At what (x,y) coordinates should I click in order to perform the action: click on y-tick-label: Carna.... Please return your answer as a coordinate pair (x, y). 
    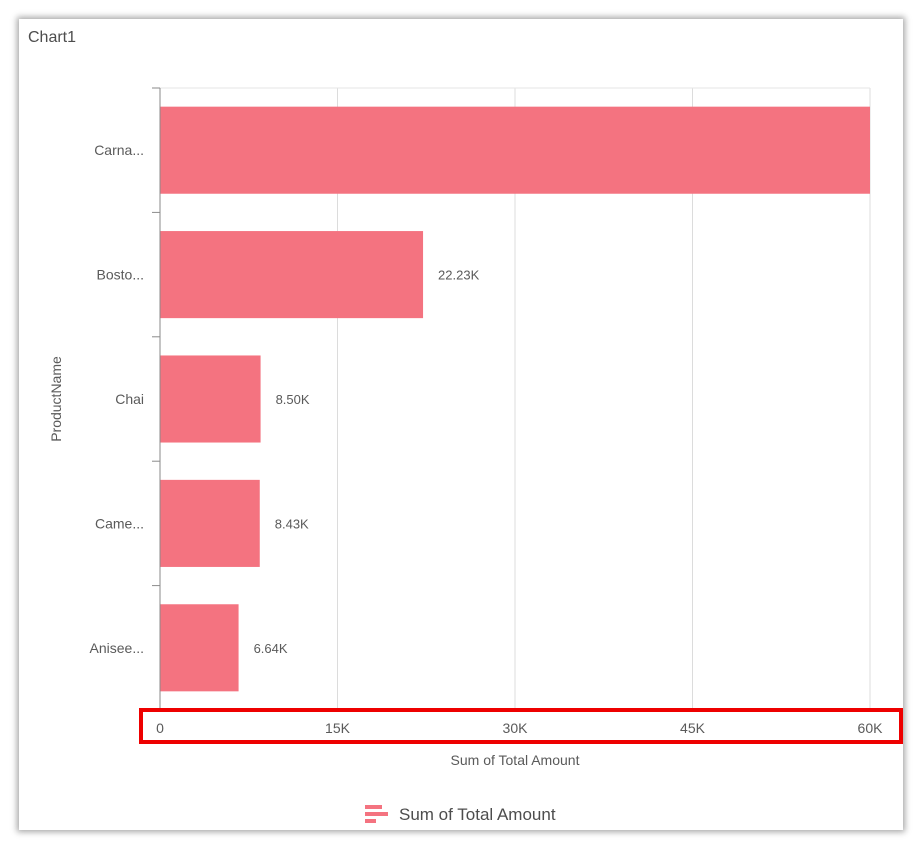
    Looking at the image, I should click on (119, 150).